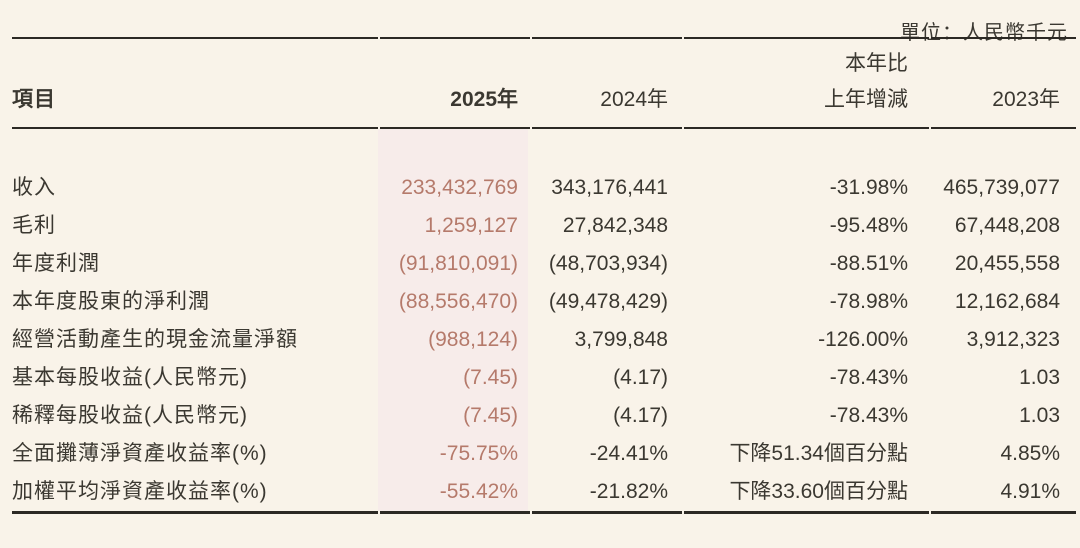 The width and height of the screenshot is (1080, 548). I want to click on table-row: 基本每股收益(人民幣元) (7.45) (4.17) -78.43% 1.03, so click(540, 378).